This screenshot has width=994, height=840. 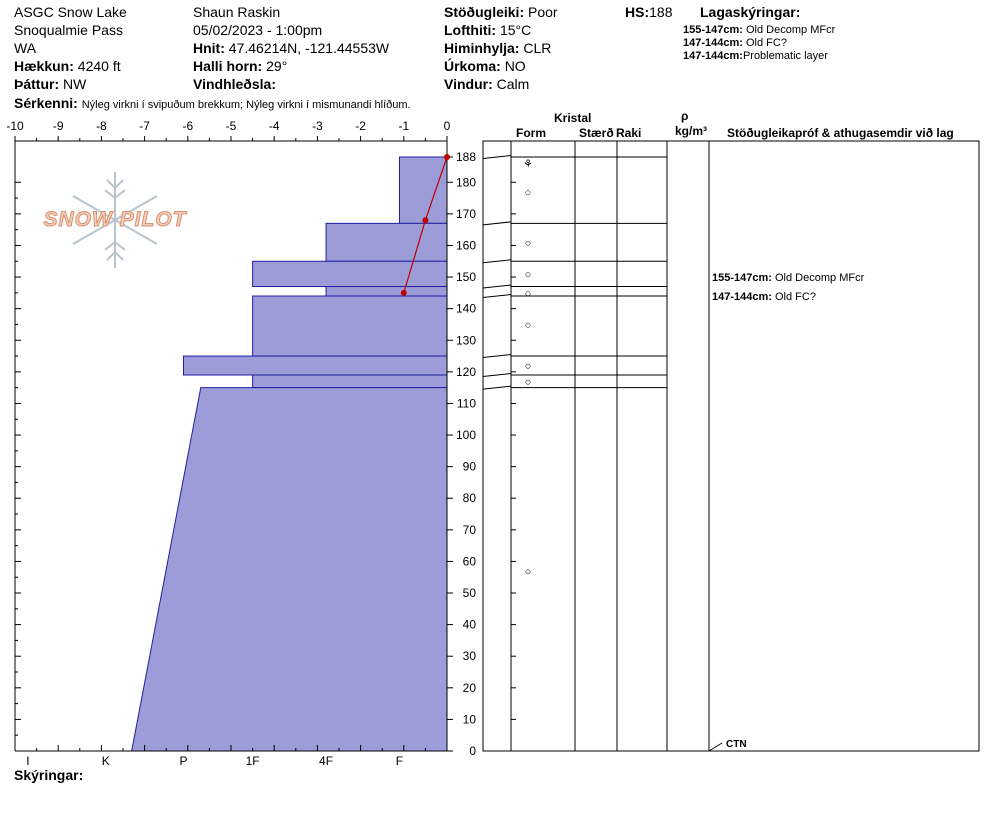 I want to click on hardness-label: I, so click(x=27, y=761).